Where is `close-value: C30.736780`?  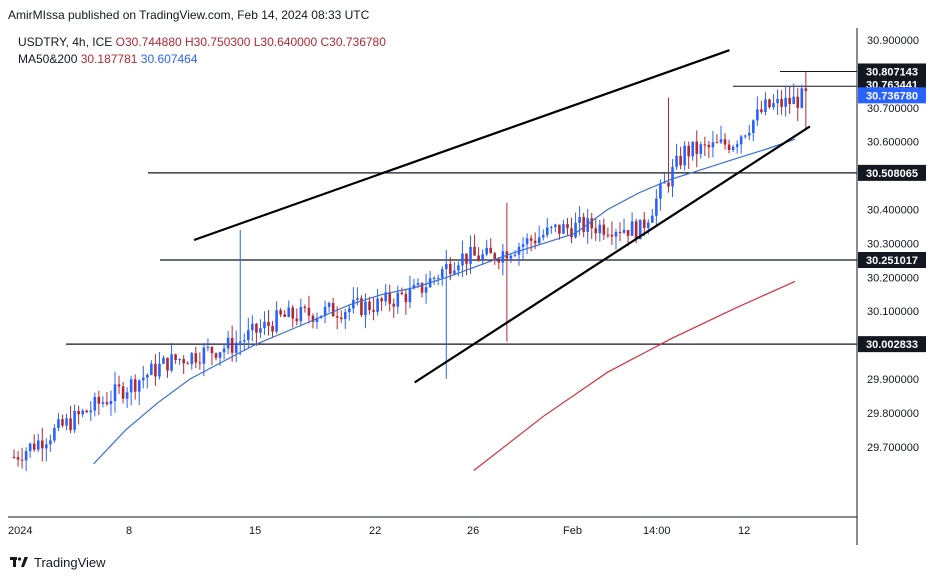
close-value: C30.736780 is located at coordinates (353, 42).